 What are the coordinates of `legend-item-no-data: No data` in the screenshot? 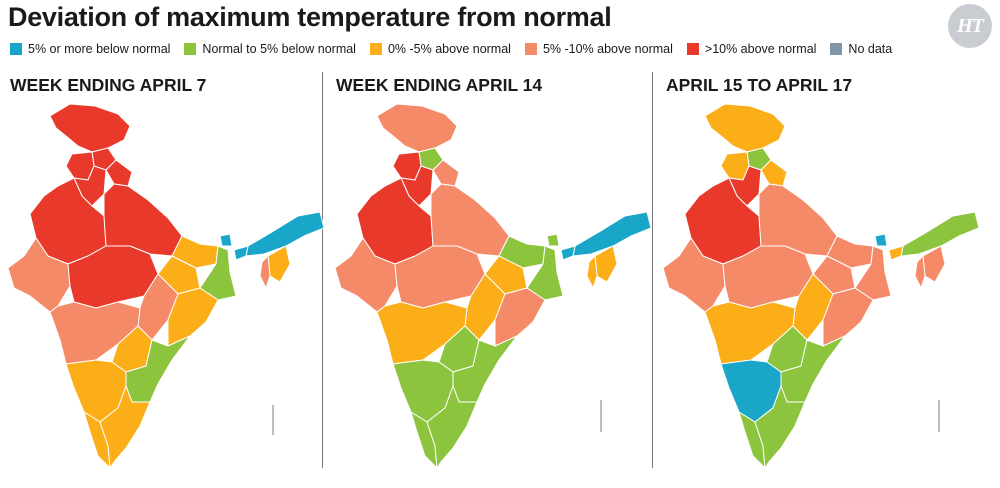 It's located at (861, 49).